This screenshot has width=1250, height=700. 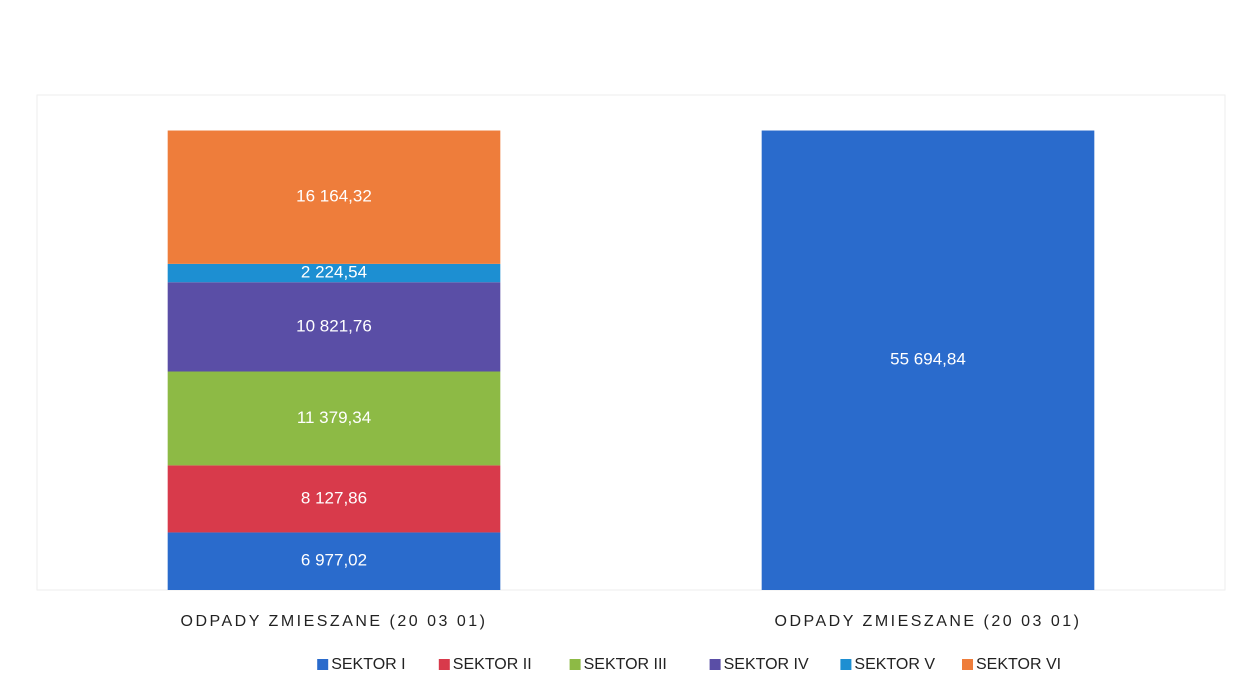 What do you see at coordinates (625, 664) in the screenshot?
I see `legend-label: SEKTOR III` at bounding box center [625, 664].